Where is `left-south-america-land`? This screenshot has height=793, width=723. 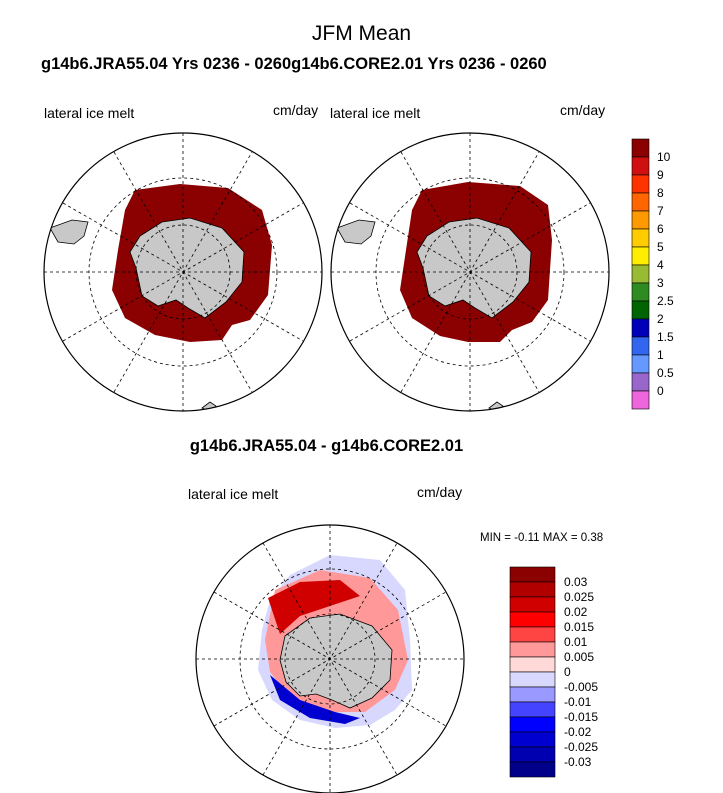
left-south-america-land is located at coordinates (69, 232).